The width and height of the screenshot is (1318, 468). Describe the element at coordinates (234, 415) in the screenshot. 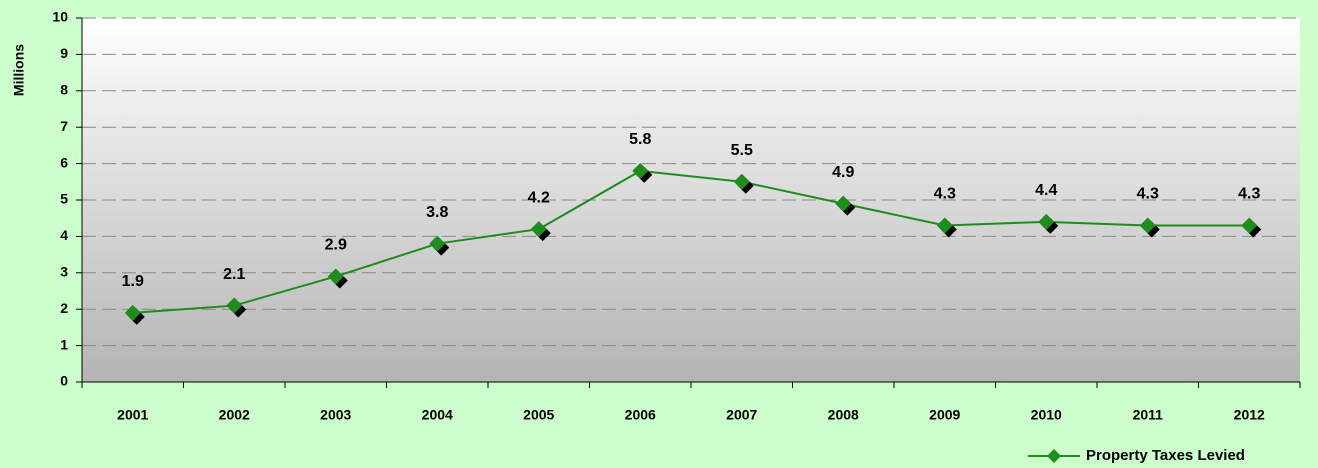

I see `x-tick-label: 2002` at that location.